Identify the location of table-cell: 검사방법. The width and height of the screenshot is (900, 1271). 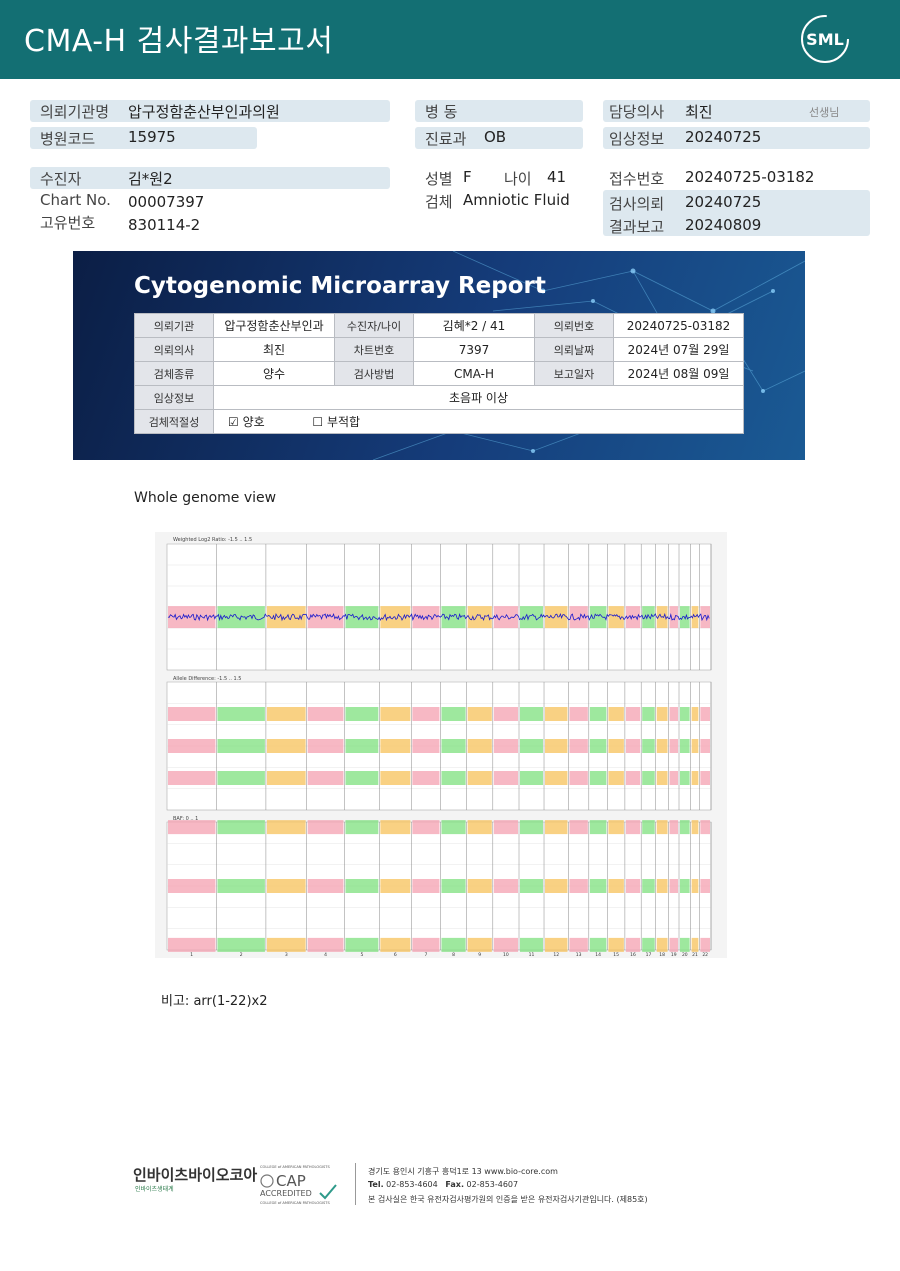
(374, 373).